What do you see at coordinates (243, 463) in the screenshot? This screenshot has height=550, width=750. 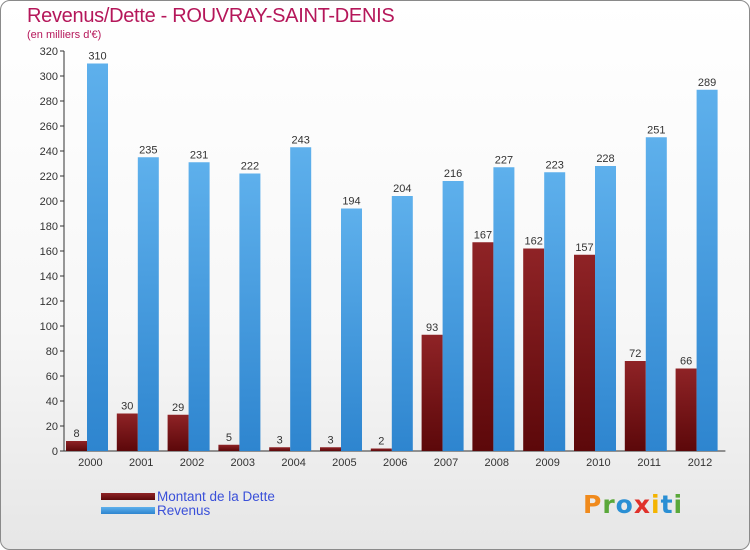 I see `x-tick-label: 2003` at bounding box center [243, 463].